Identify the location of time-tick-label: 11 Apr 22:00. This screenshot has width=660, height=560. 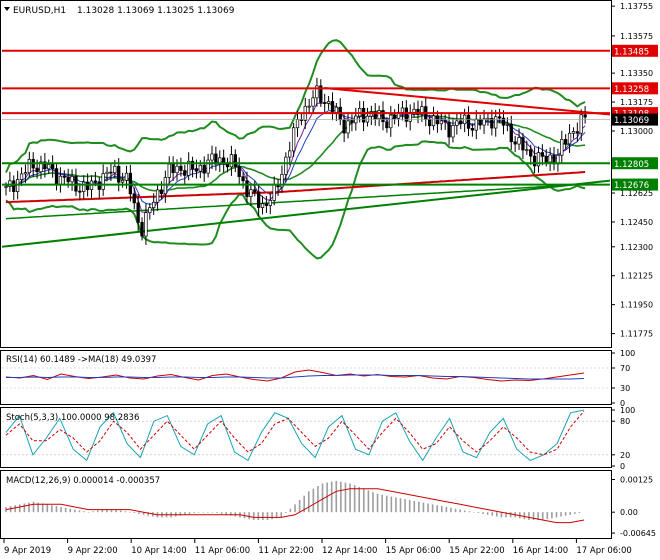
(285, 551).